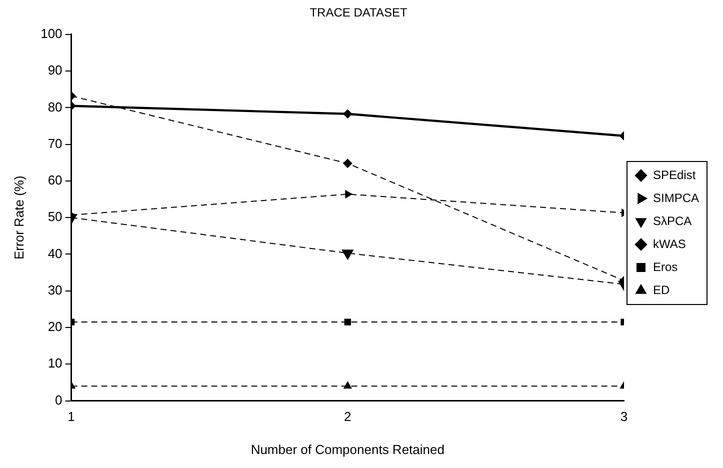  I want to click on legend-label: SPEdist, so click(674, 175).